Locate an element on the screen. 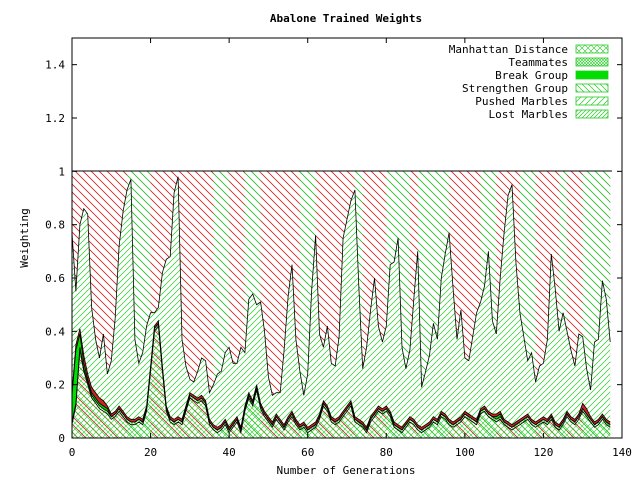 The image size is (640, 480). y-tick-label: 0.6 is located at coordinates (55, 278).